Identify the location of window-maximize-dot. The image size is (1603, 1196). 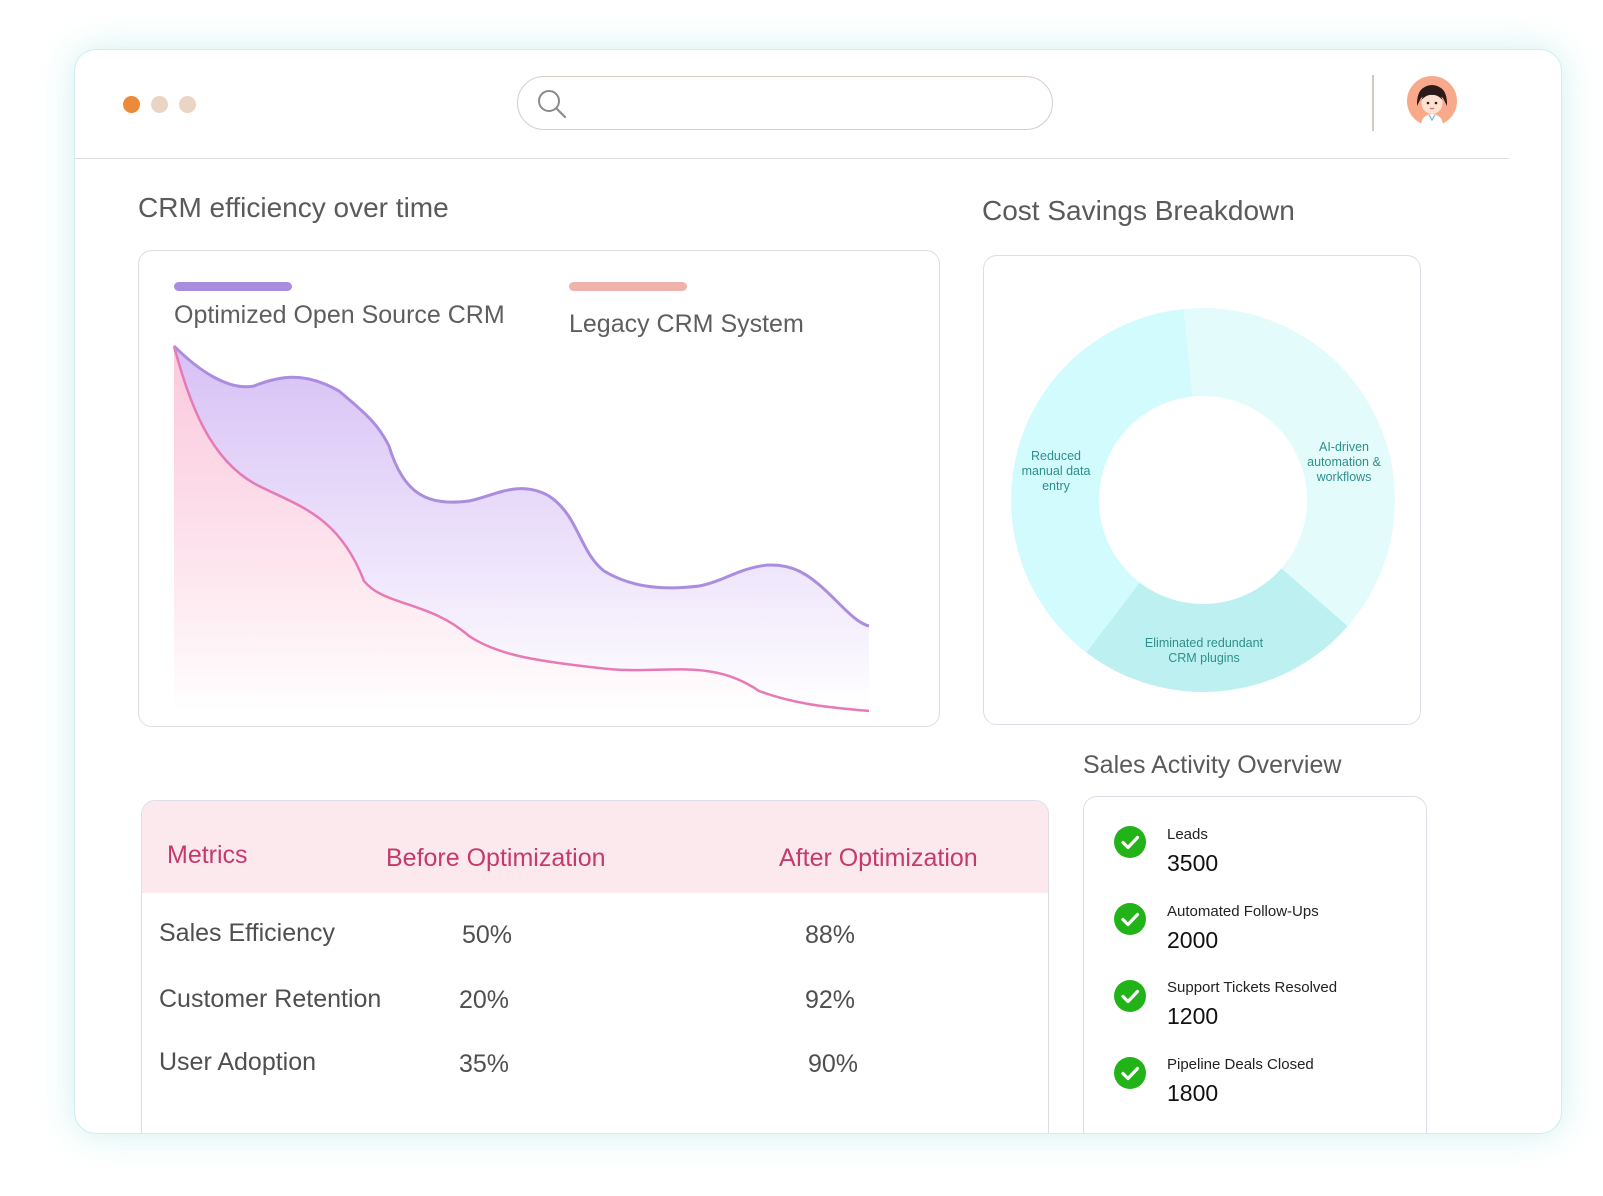
(187, 104).